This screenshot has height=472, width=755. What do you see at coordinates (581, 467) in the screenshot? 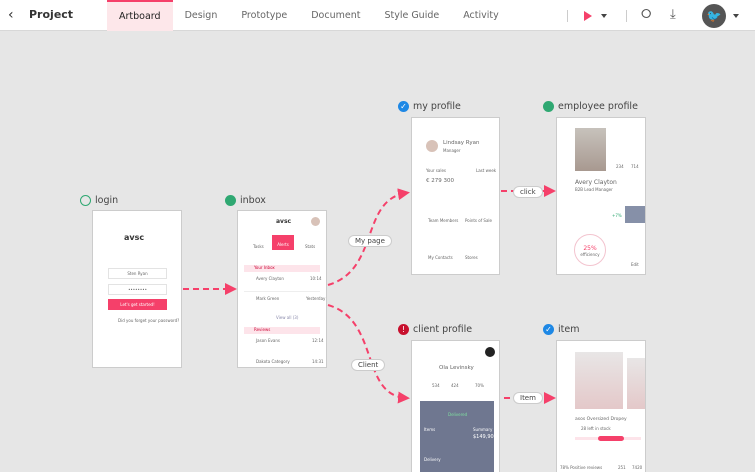
I see `reviews: 78% Positive reviews` at bounding box center [581, 467].